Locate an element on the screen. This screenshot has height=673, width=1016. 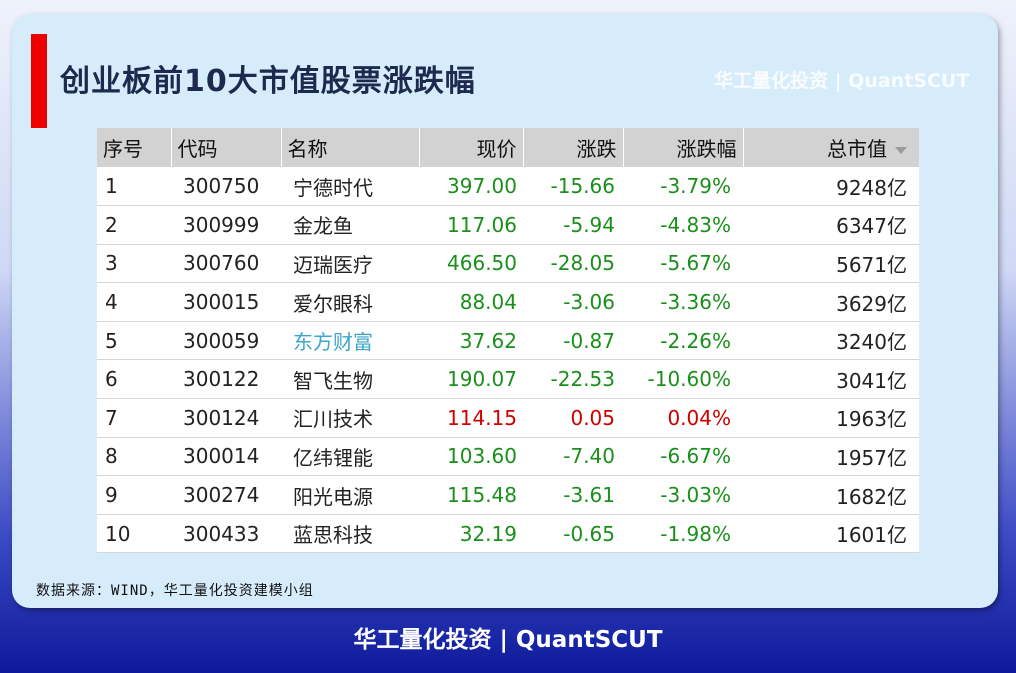
cell-cap: 5671亿 is located at coordinates (831, 264).